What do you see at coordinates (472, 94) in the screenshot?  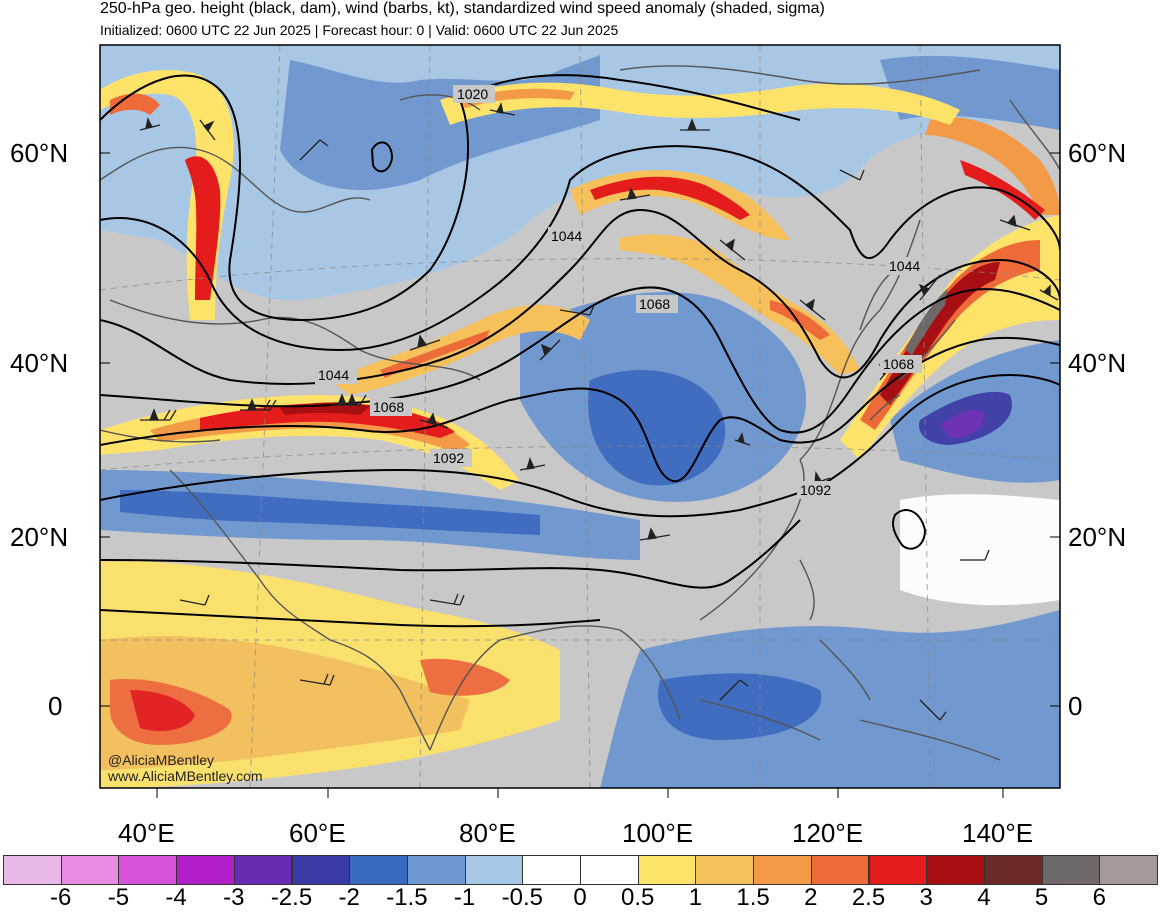 I see `contour-label: 1020` at bounding box center [472, 94].